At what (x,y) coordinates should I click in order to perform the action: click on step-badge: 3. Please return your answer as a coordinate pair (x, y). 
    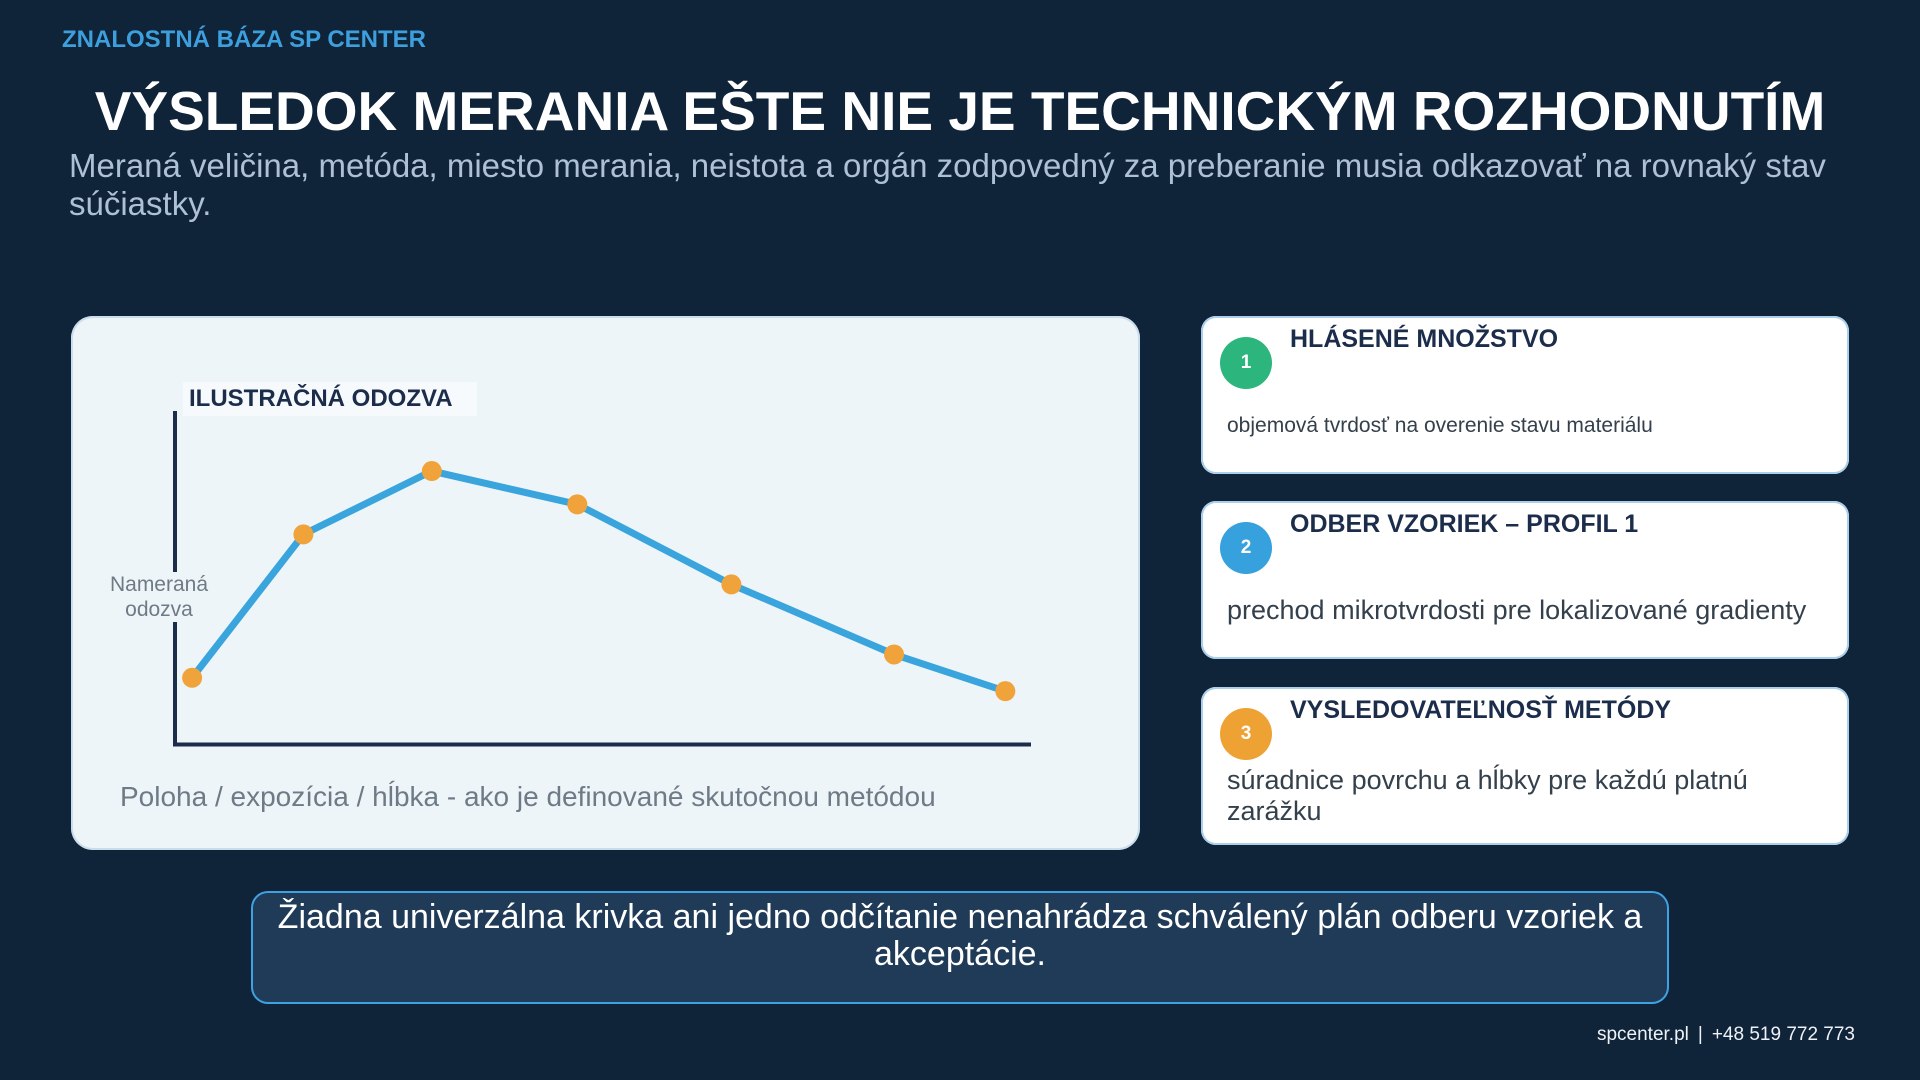
    Looking at the image, I should click on (1246, 734).